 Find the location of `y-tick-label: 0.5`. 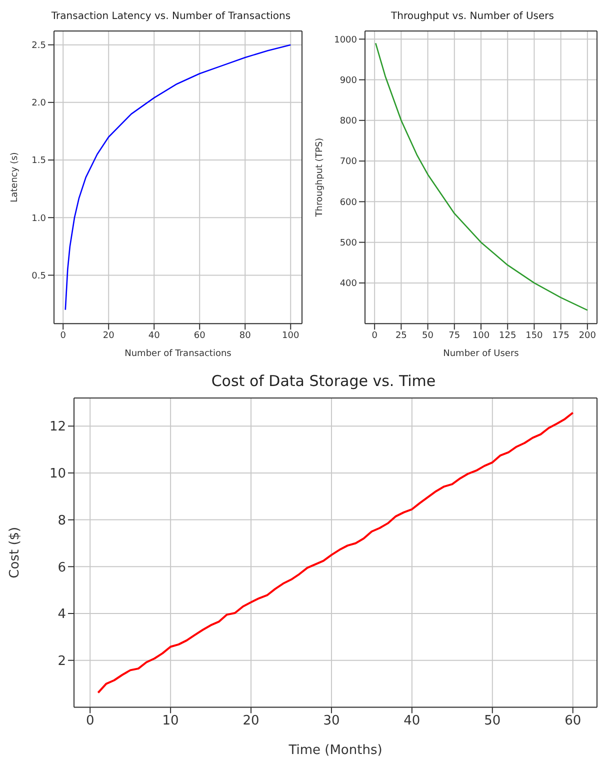

y-tick-label: 0.5 is located at coordinates (39, 276).